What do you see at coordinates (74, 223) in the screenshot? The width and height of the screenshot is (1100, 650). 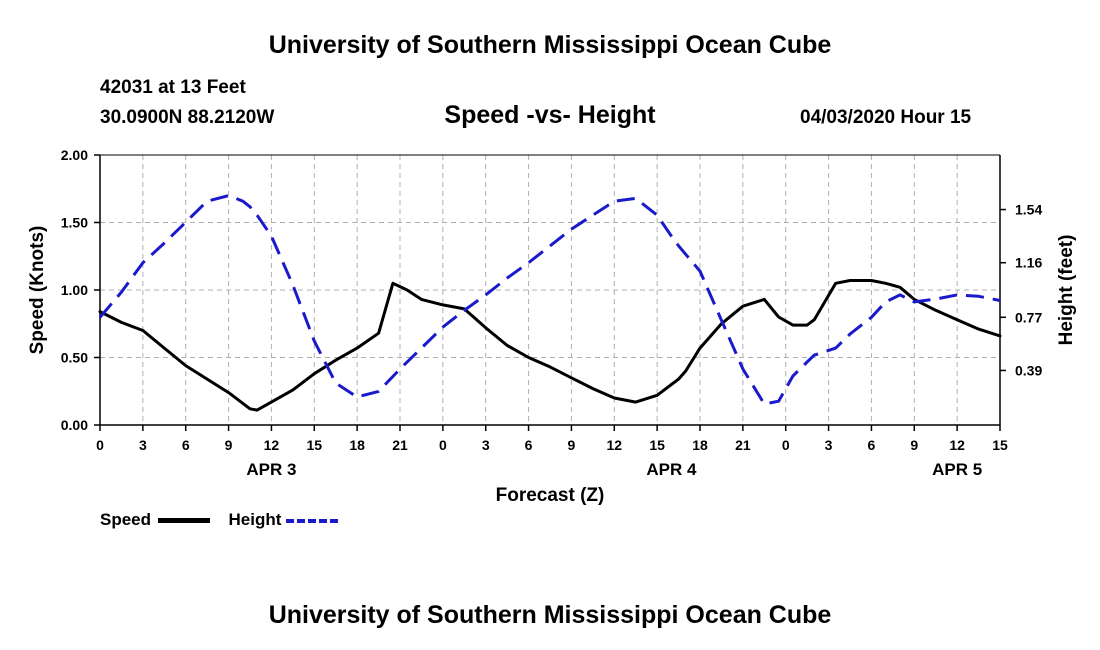 I see `y-tick-label: 1.50` at bounding box center [74, 223].